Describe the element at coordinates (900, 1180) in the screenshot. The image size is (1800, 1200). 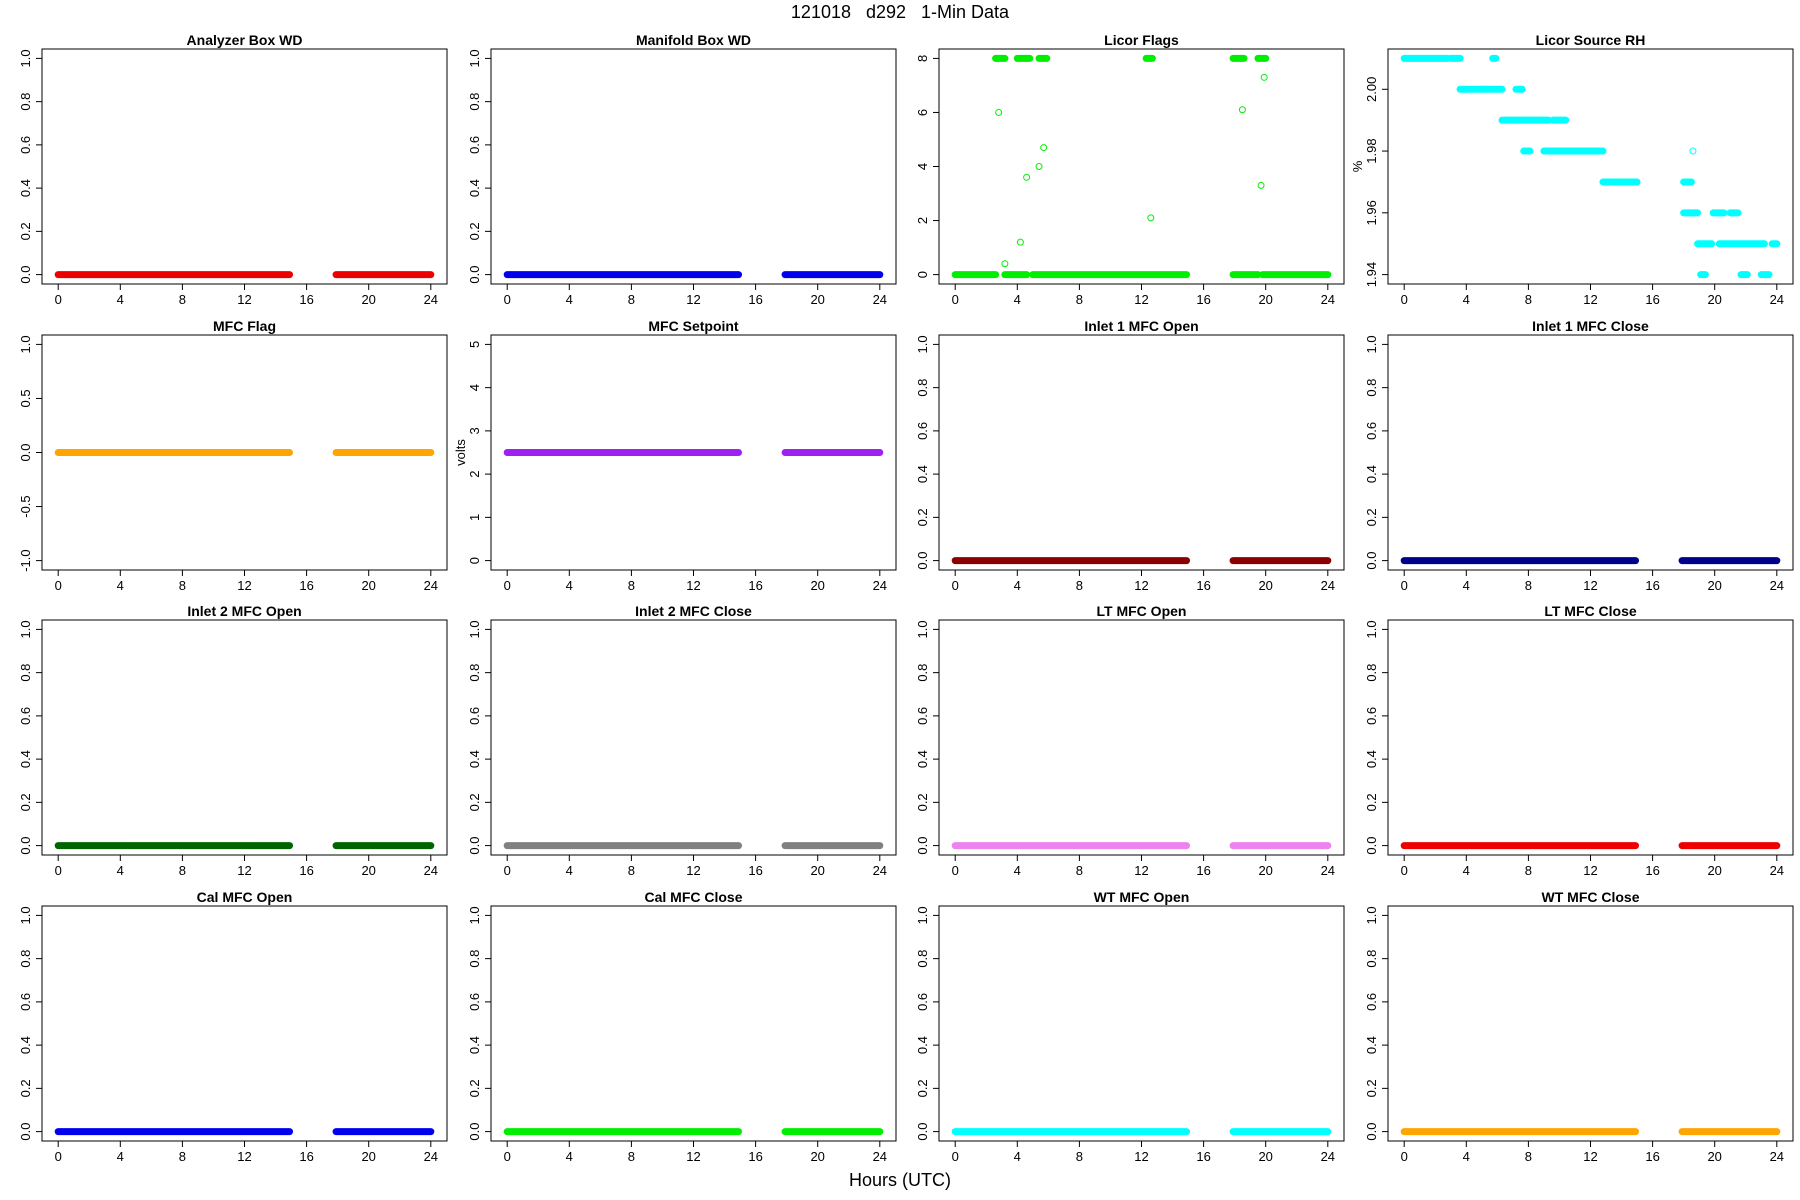
I see `x-axis-title: Hours (UTC)` at that location.